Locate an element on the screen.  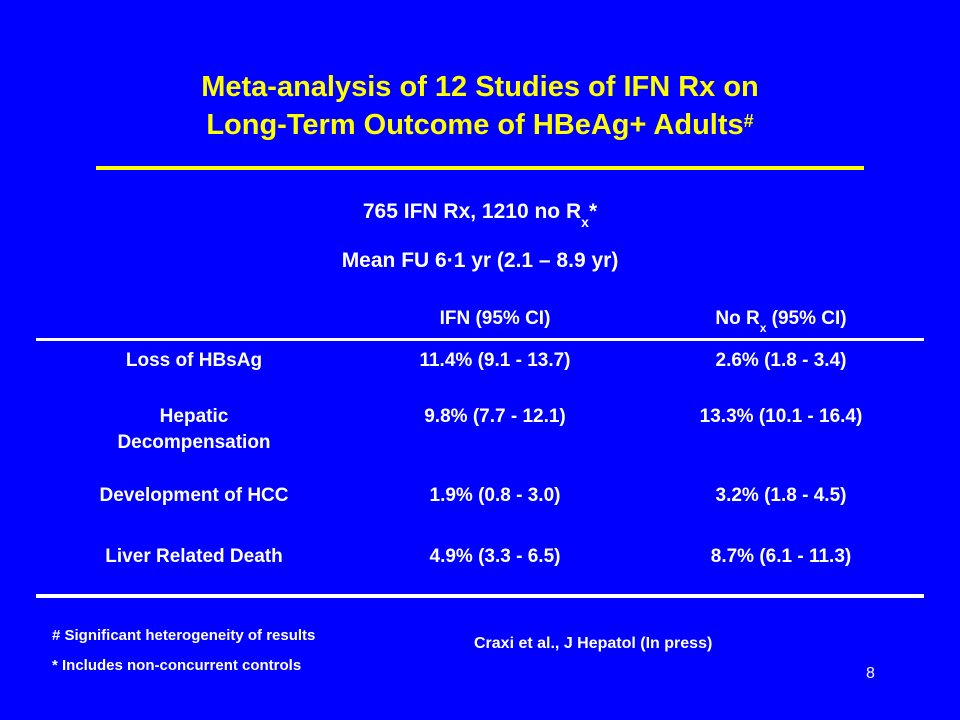
row-ifn-value: 4.9% (3.3 - 6.5) is located at coordinates (495, 556).